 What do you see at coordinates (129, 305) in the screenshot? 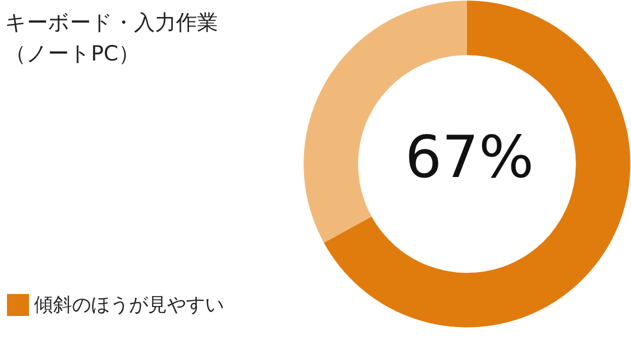
I see `legend-label: 傾斜のほうが見やすい` at bounding box center [129, 305].